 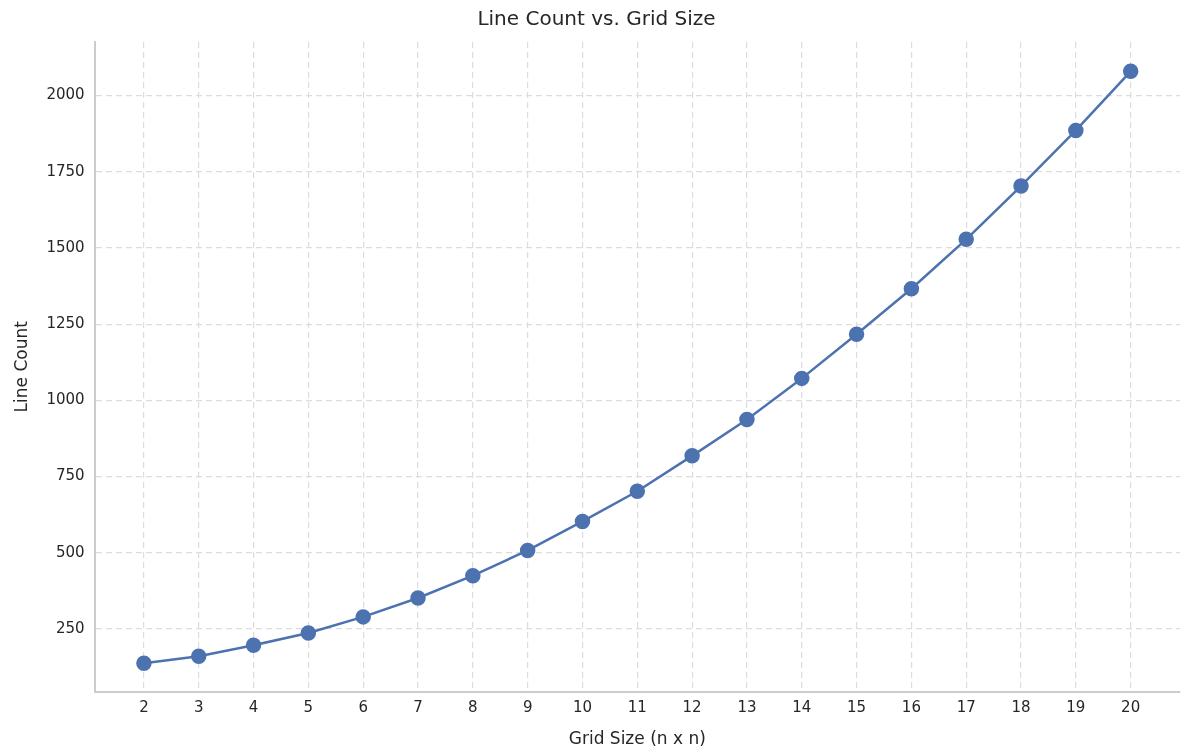 What do you see at coordinates (253, 707) in the screenshot?
I see `x-tick-label: 4` at bounding box center [253, 707].